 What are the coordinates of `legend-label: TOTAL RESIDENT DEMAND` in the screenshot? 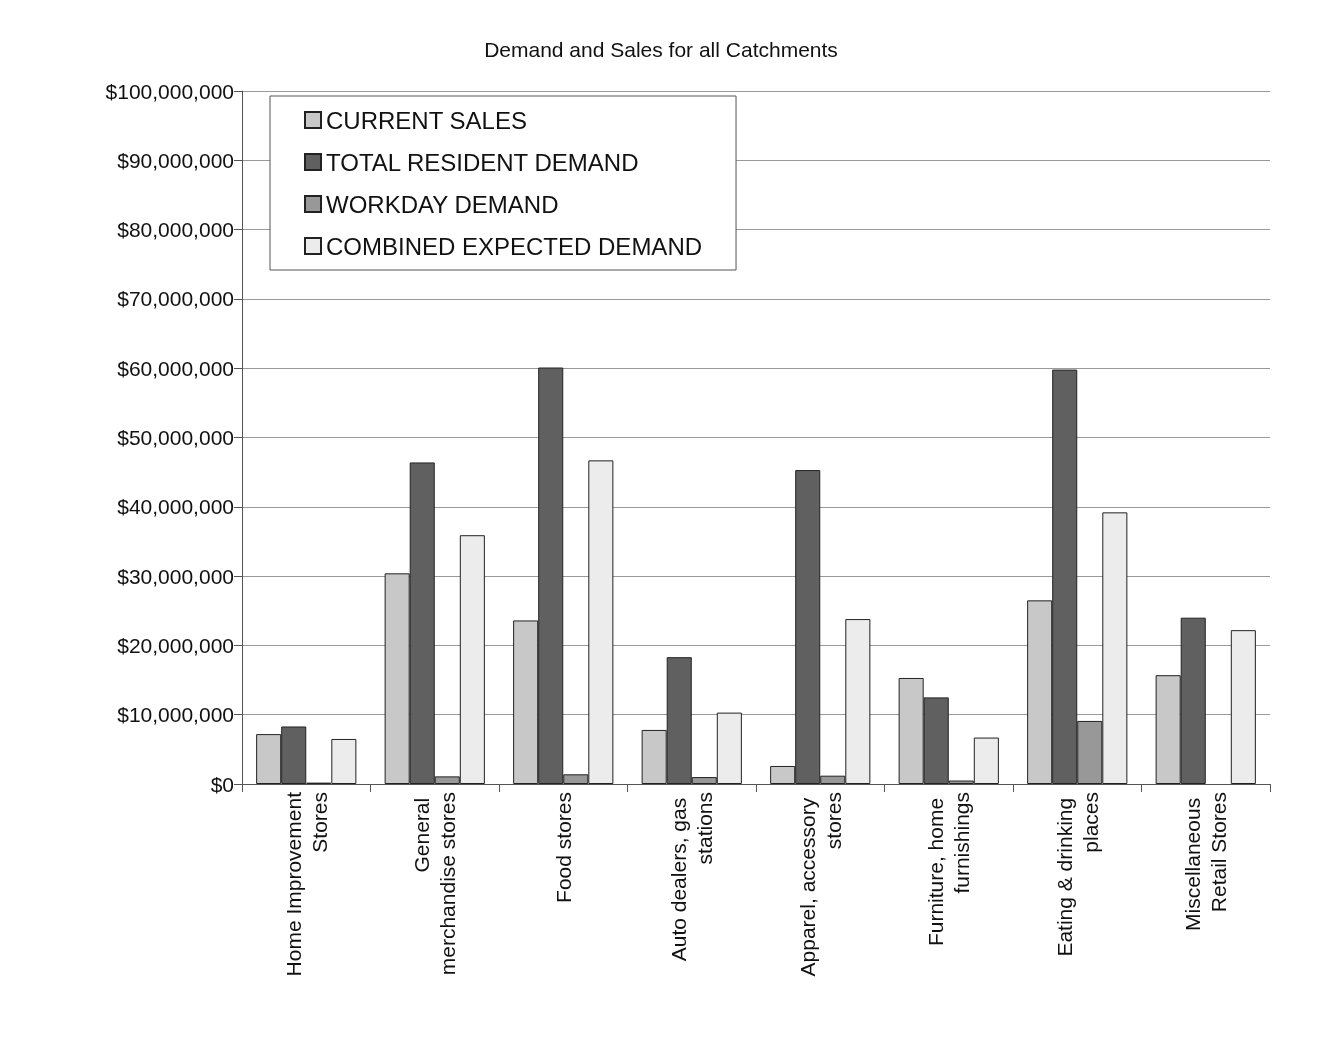 It's located at (482, 162).